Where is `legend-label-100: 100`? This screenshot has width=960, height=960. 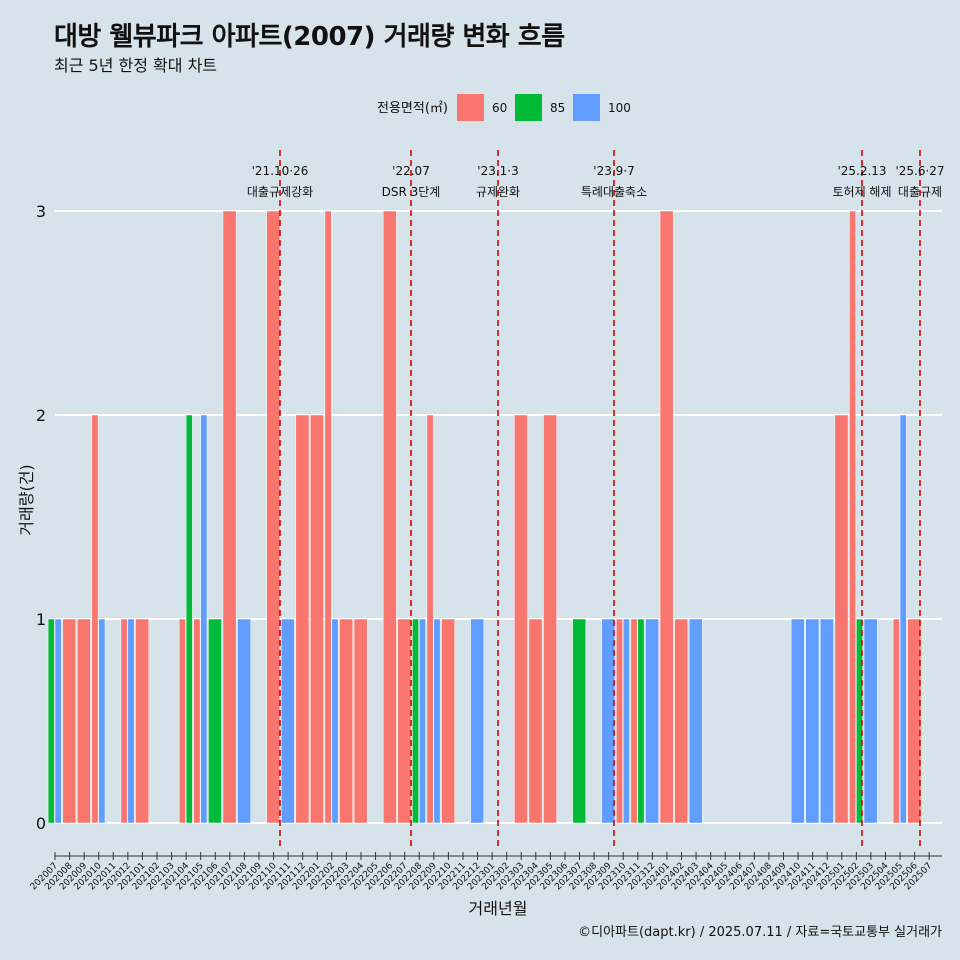 legend-label-100: 100 is located at coordinates (619, 108).